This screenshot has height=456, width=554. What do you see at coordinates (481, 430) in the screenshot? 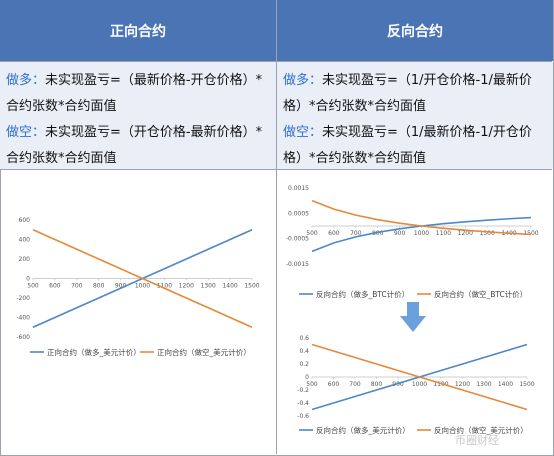
I see `legend-label: 反向合约（做空_美元计价）` at bounding box center [481, 430].